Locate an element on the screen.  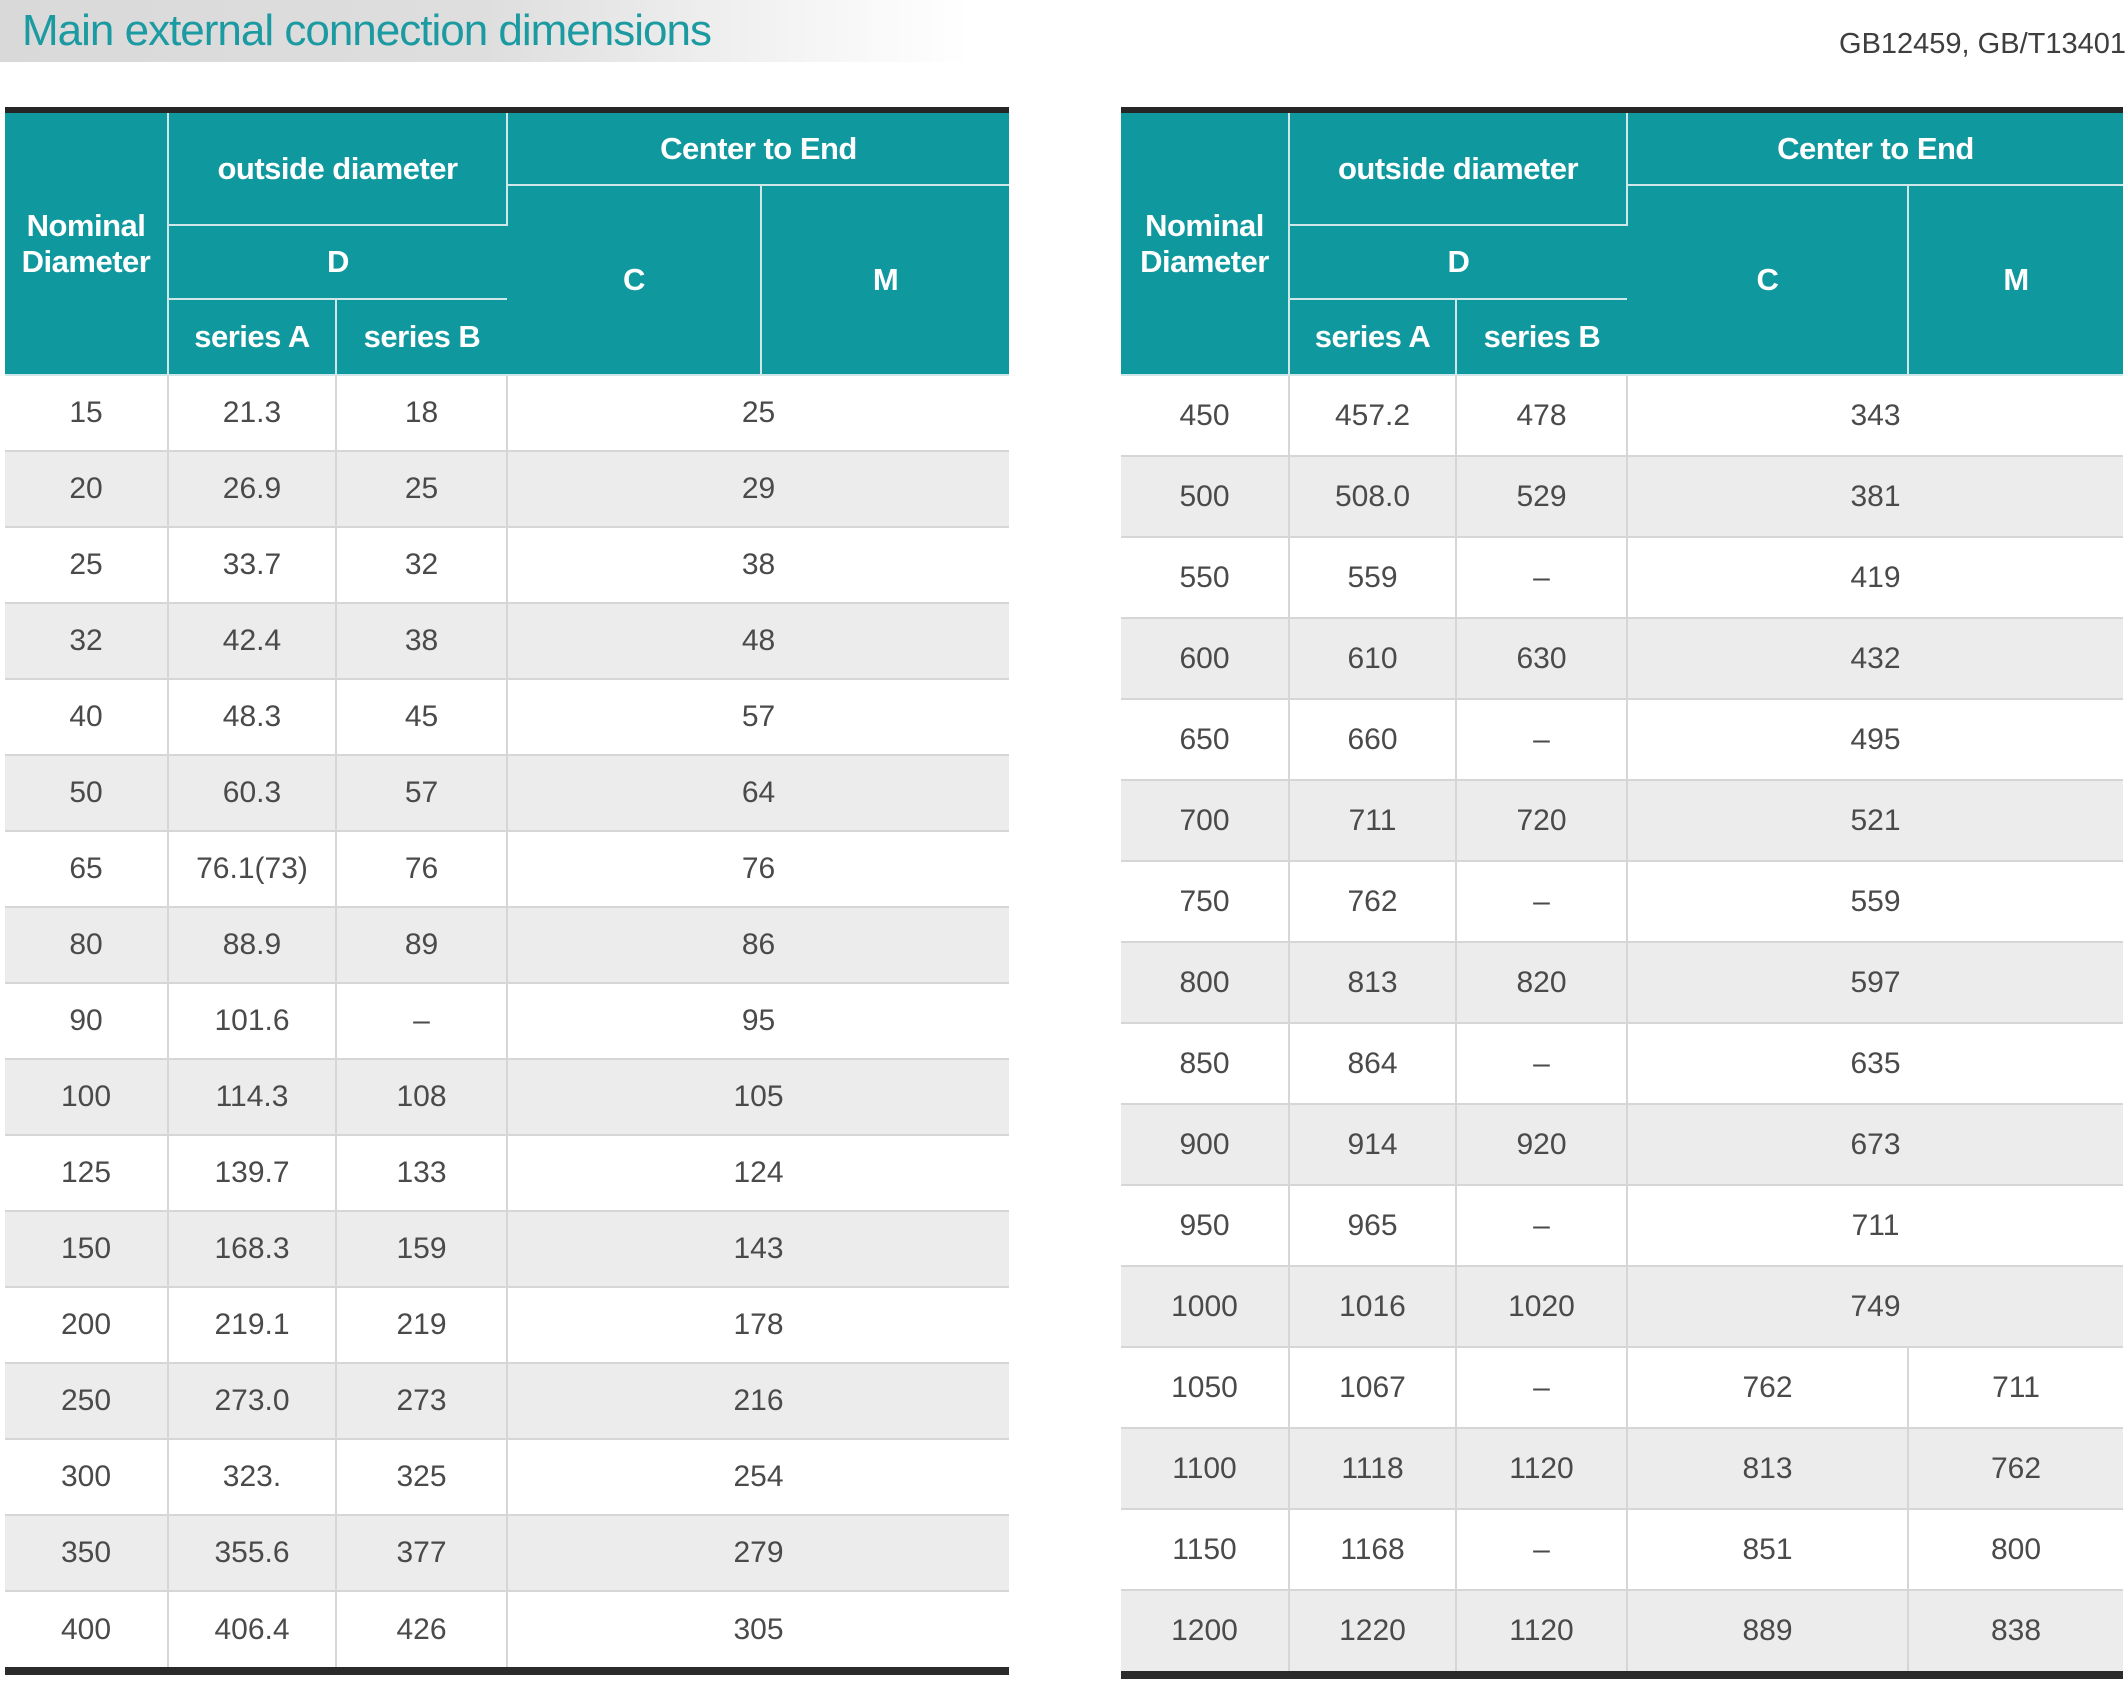
cell-series-a: 914 is located at coordinates (1372, 1144).